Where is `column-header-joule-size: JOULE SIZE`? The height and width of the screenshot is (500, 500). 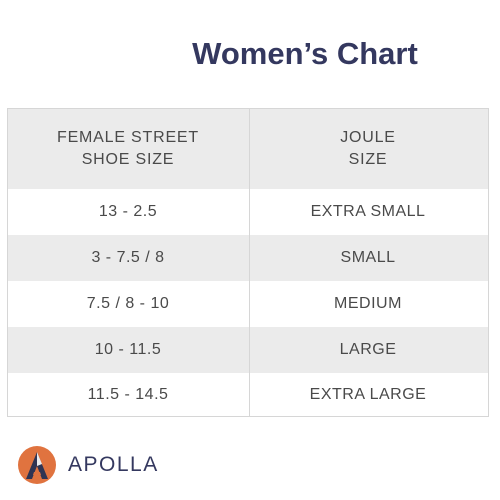 column-header-joule-size: JOULE SIZE is located at coordinates (368, 148).